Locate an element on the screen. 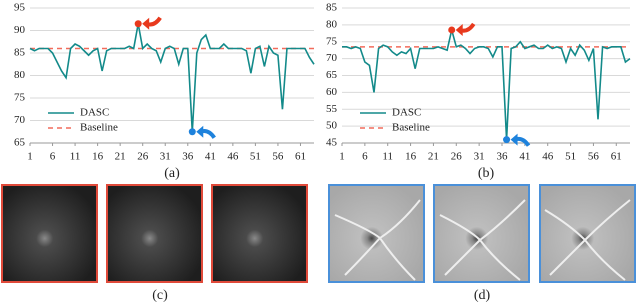 This screenshot has width=640, height=305. caption: (a) is located at coordinates (172, 173).